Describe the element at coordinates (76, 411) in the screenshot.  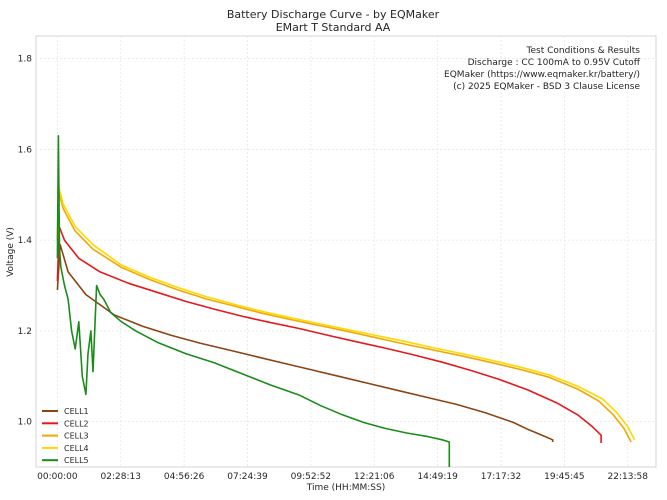
I see `legend-label-cell1: CELL1` at that location.